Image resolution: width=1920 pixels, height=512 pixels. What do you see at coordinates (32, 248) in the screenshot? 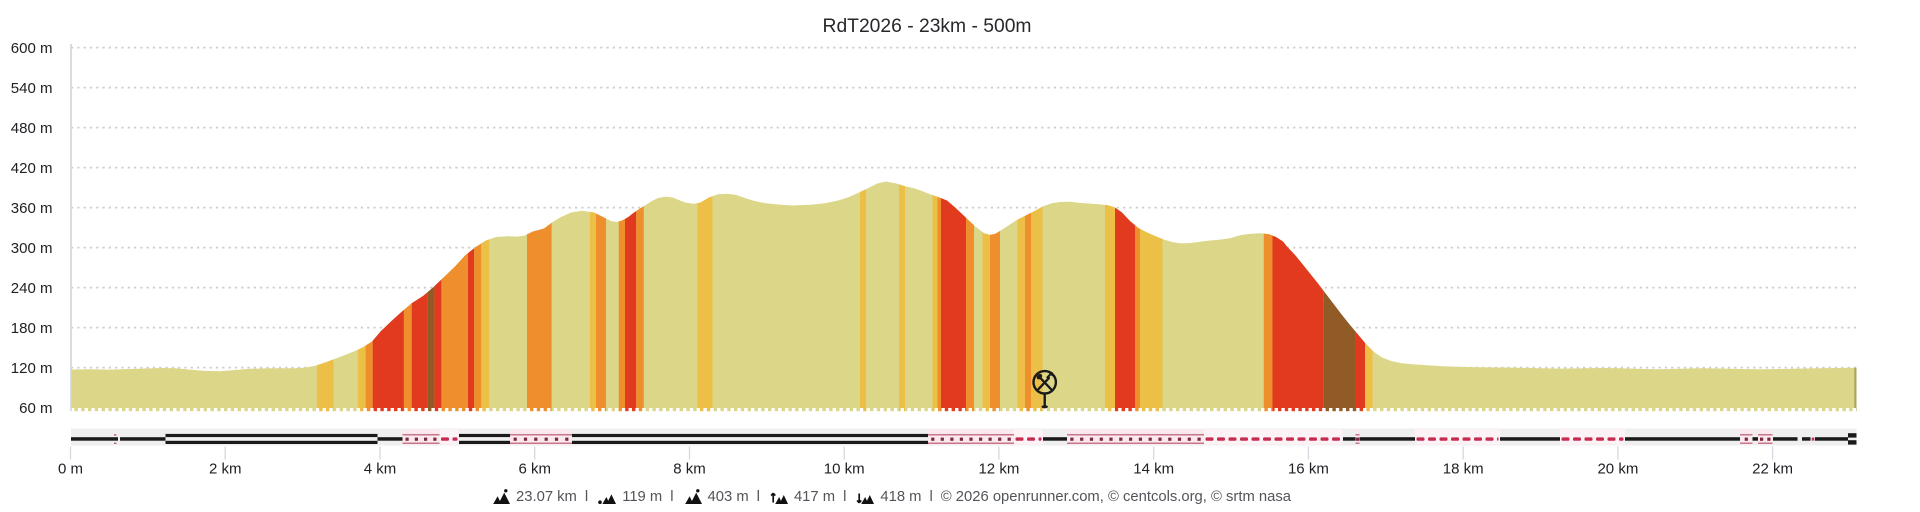
I see `svg-text: 300 m` at bounding box center [32, 248].